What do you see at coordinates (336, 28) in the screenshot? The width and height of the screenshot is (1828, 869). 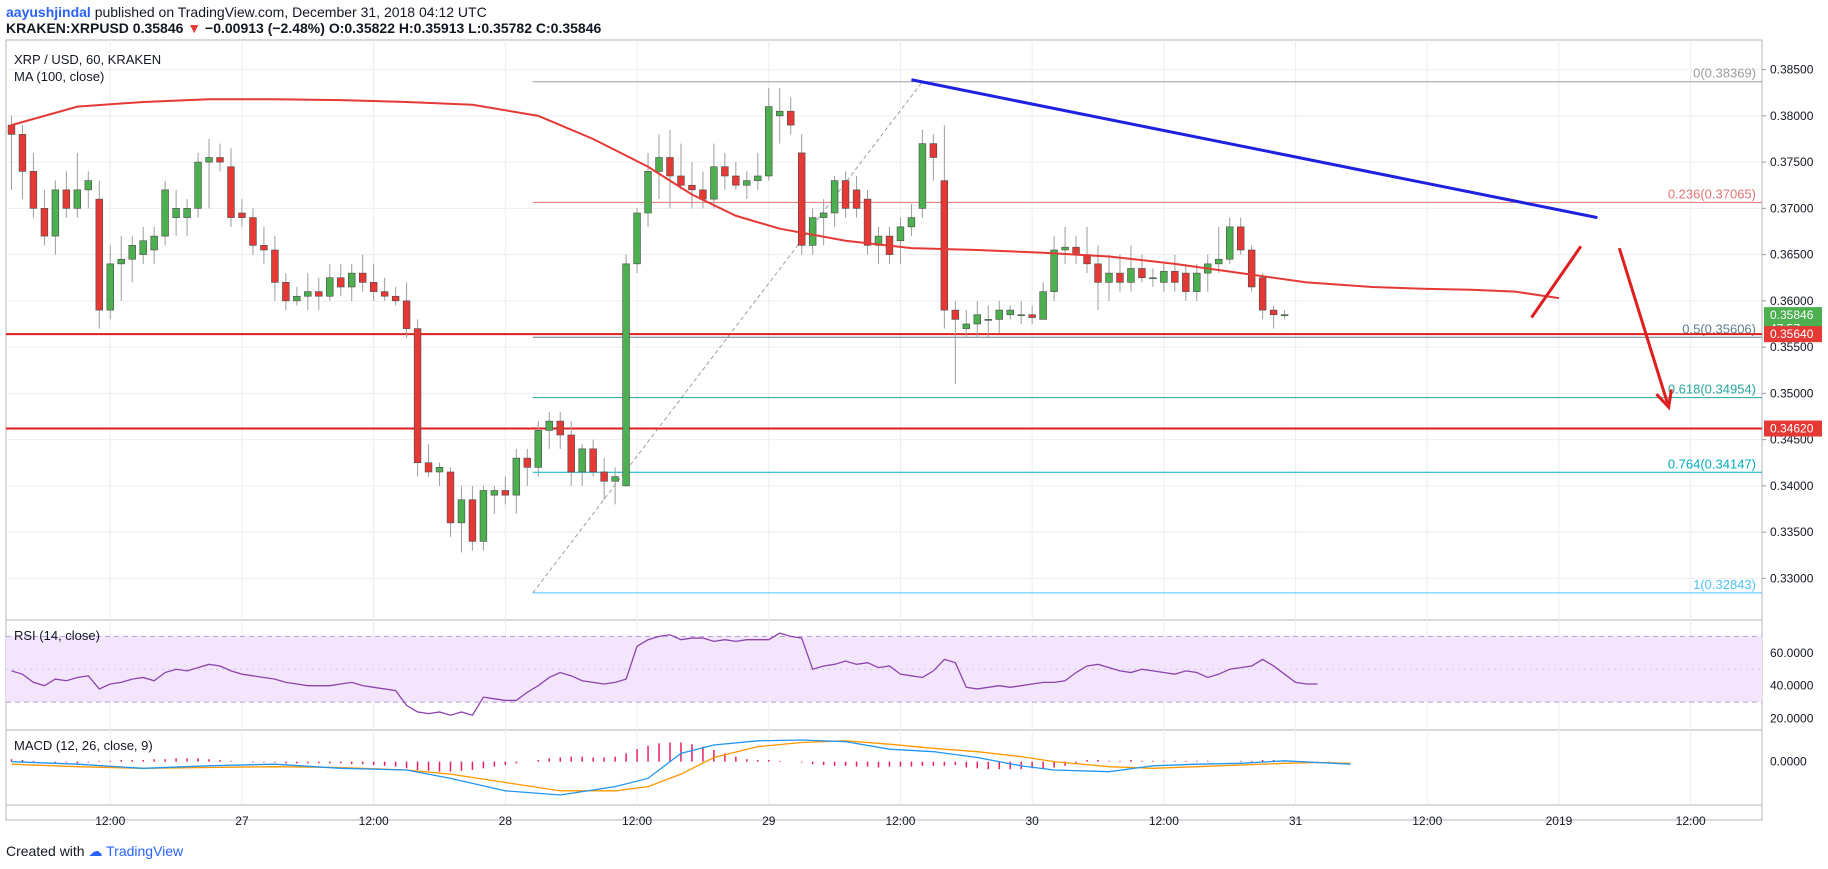 I see `open-label: O:` at bounding box center [336, 28].